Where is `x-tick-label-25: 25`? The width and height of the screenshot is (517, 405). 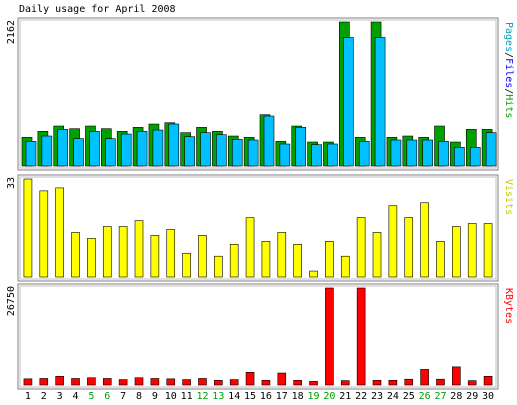 x-tick-label-25: 25 is located at coordinates (409, 396).